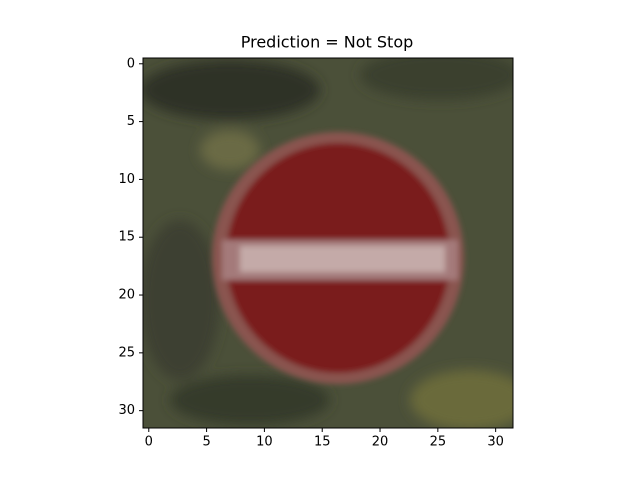 Image resolution: width=640 pixels, height=480 pixels. I want to click on x-tick-label: 25, so click(438, 442).